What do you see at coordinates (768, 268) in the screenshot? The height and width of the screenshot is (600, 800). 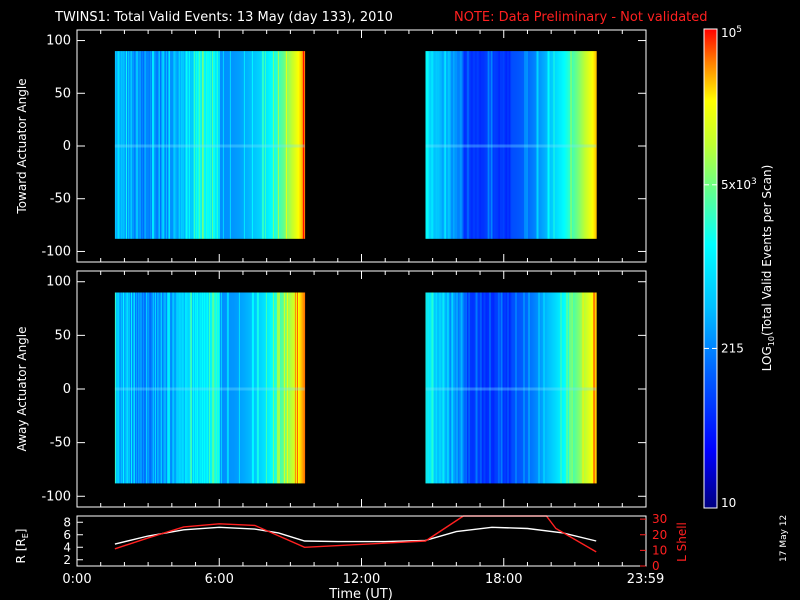 I see `colorbar-label: LOG10(Total Valid Events per Scan)` at bounding box center [768, 268].